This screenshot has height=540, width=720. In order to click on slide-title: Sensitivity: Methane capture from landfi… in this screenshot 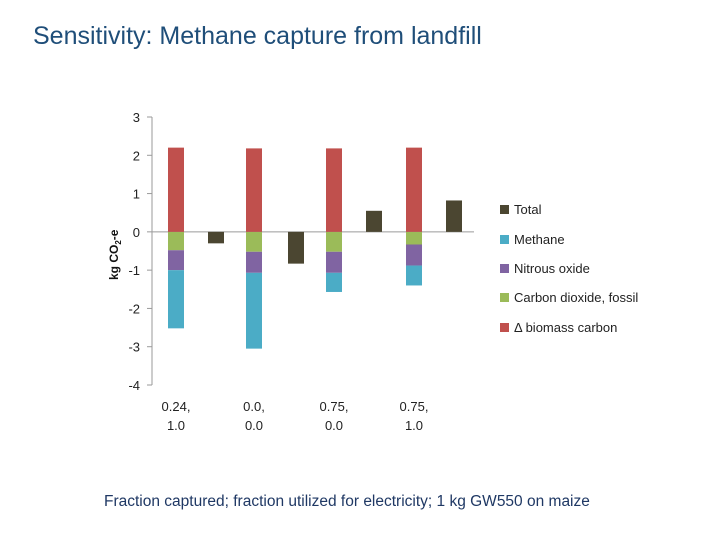, I will do `click(257, 36)`.